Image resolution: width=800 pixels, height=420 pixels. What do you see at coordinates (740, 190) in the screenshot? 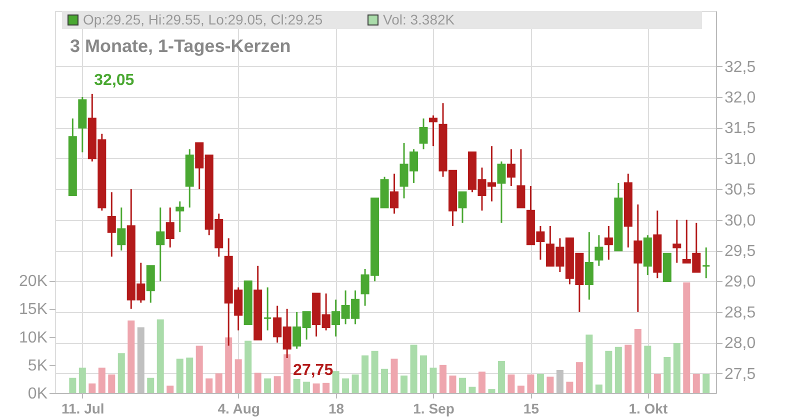
I see `y-tick-label: 30,5` at bounding box center [740, 190].